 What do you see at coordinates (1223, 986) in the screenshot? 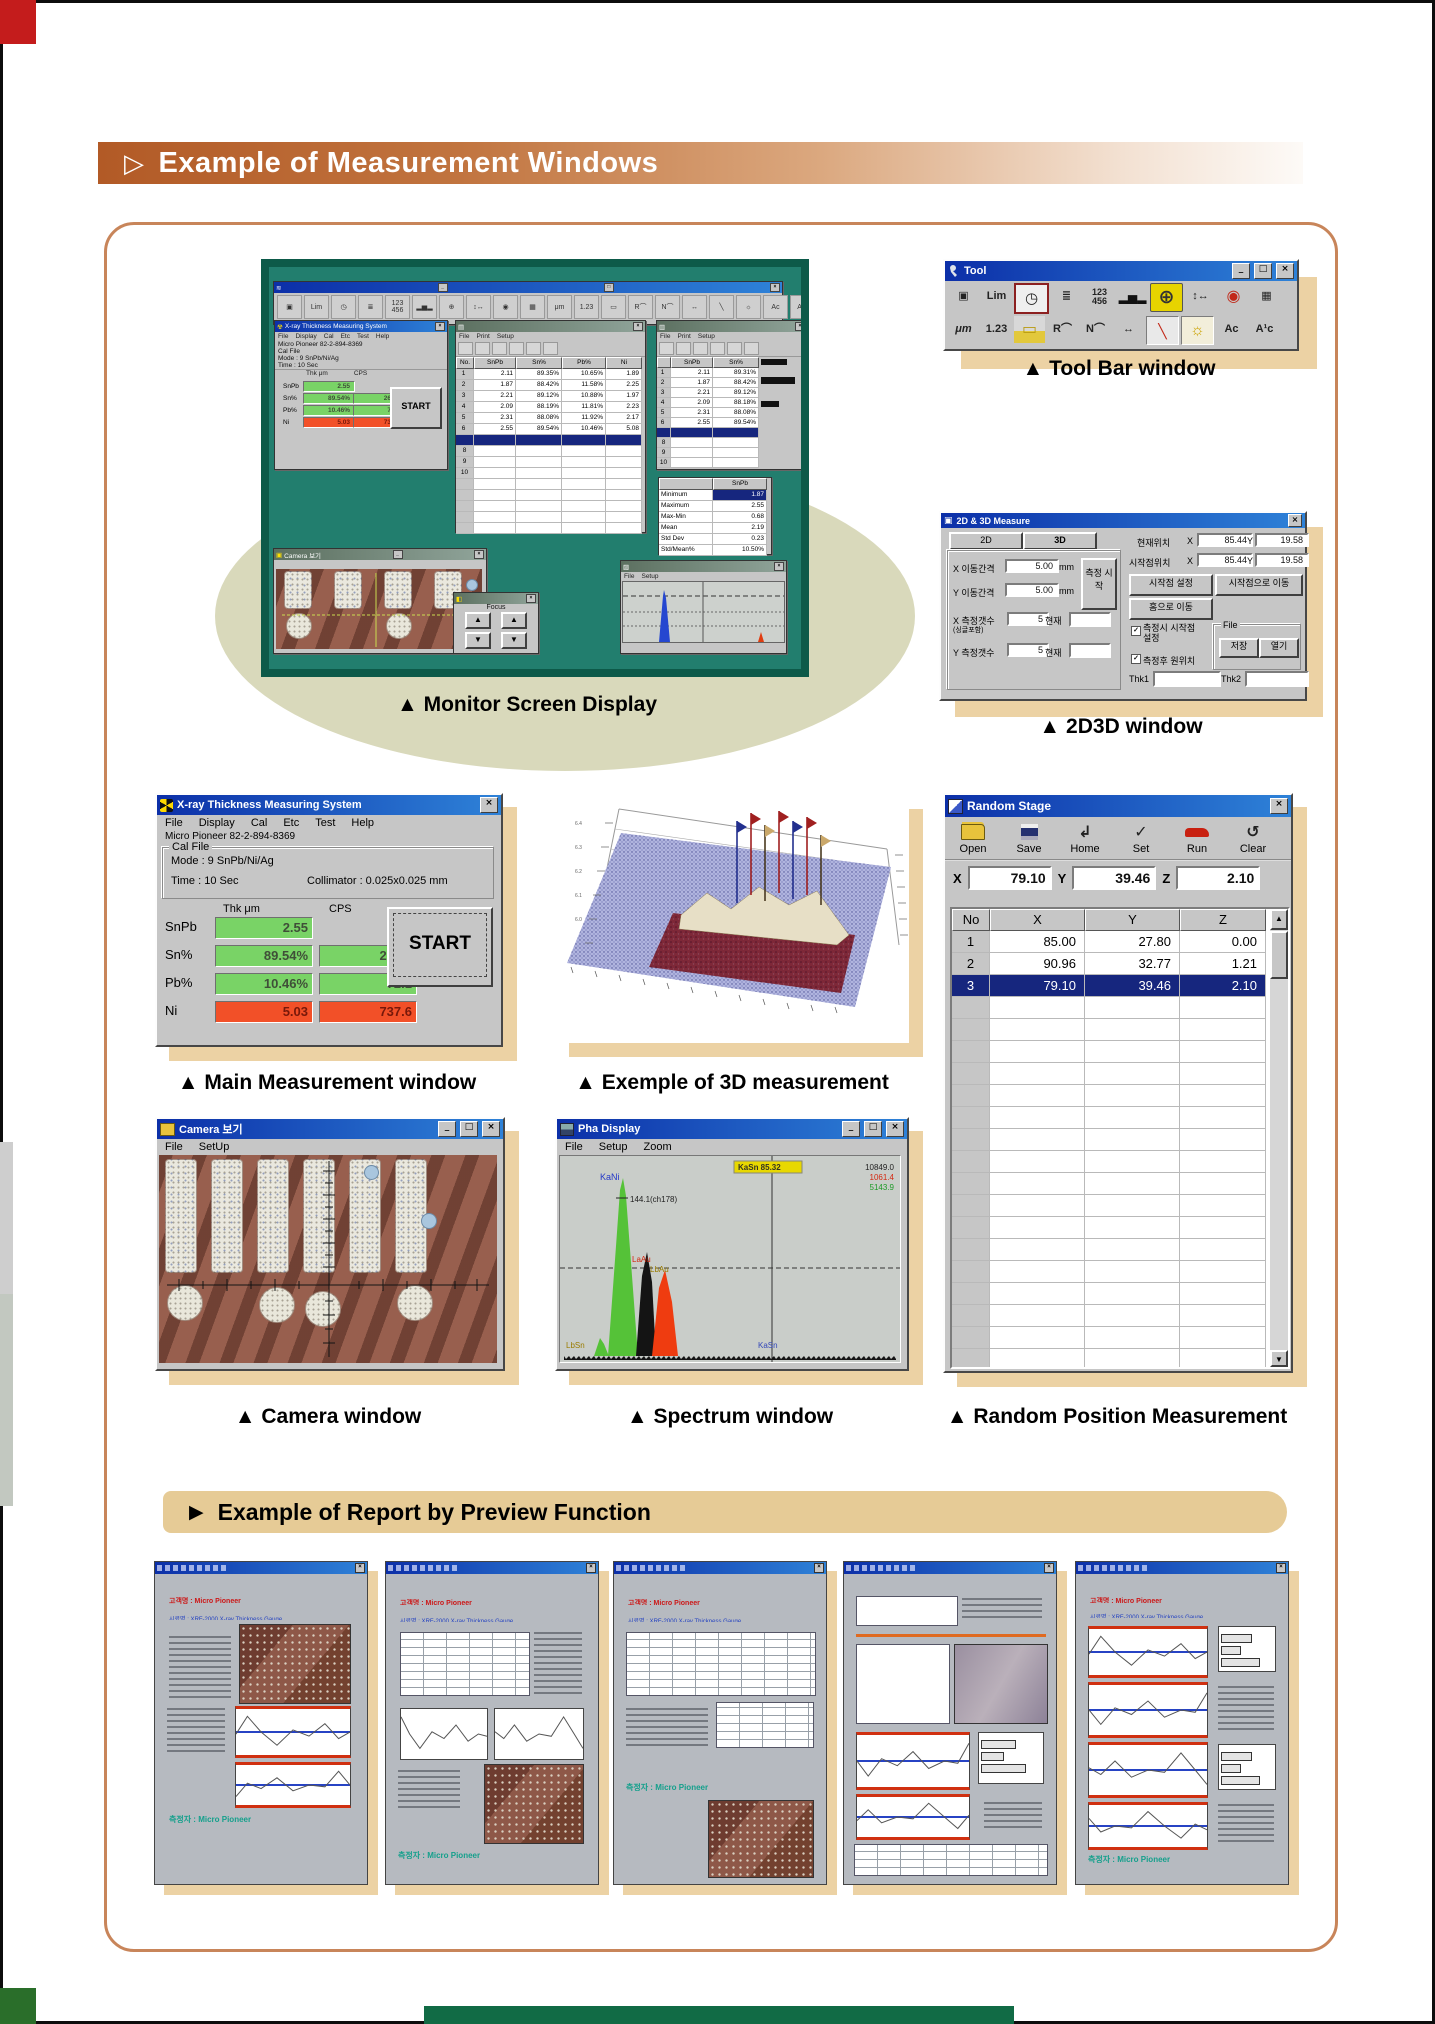
I see `table-row: 2.10` at bounding box center [1223, 986].